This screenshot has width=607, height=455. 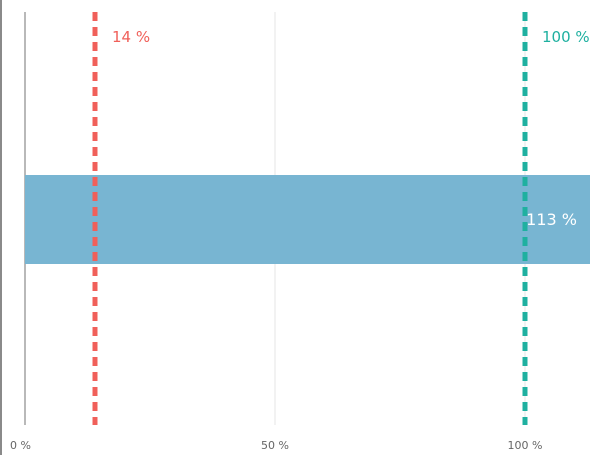 I want to click on reference-line-label-14: 14 %, so click(x=131, y=37).